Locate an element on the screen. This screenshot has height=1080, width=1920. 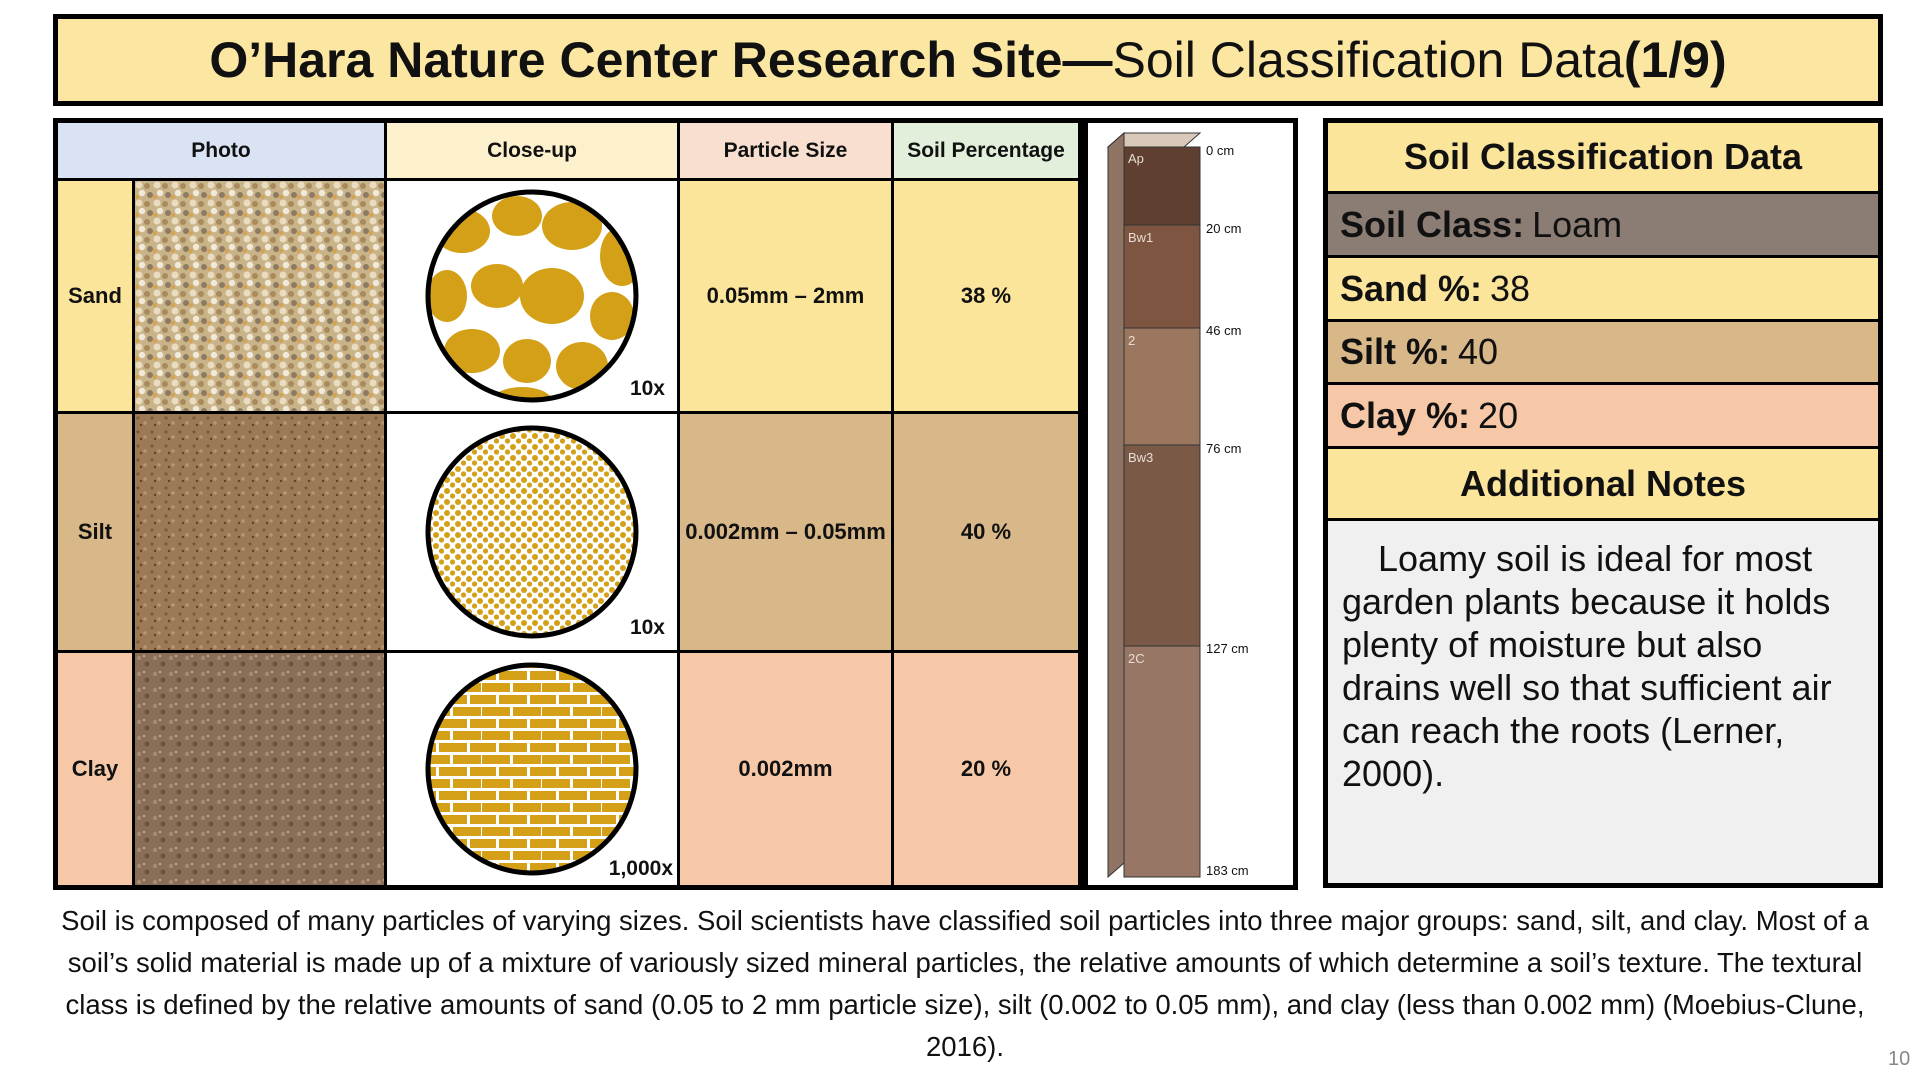
header-photo: Photo is located at coordinates (221, 150).